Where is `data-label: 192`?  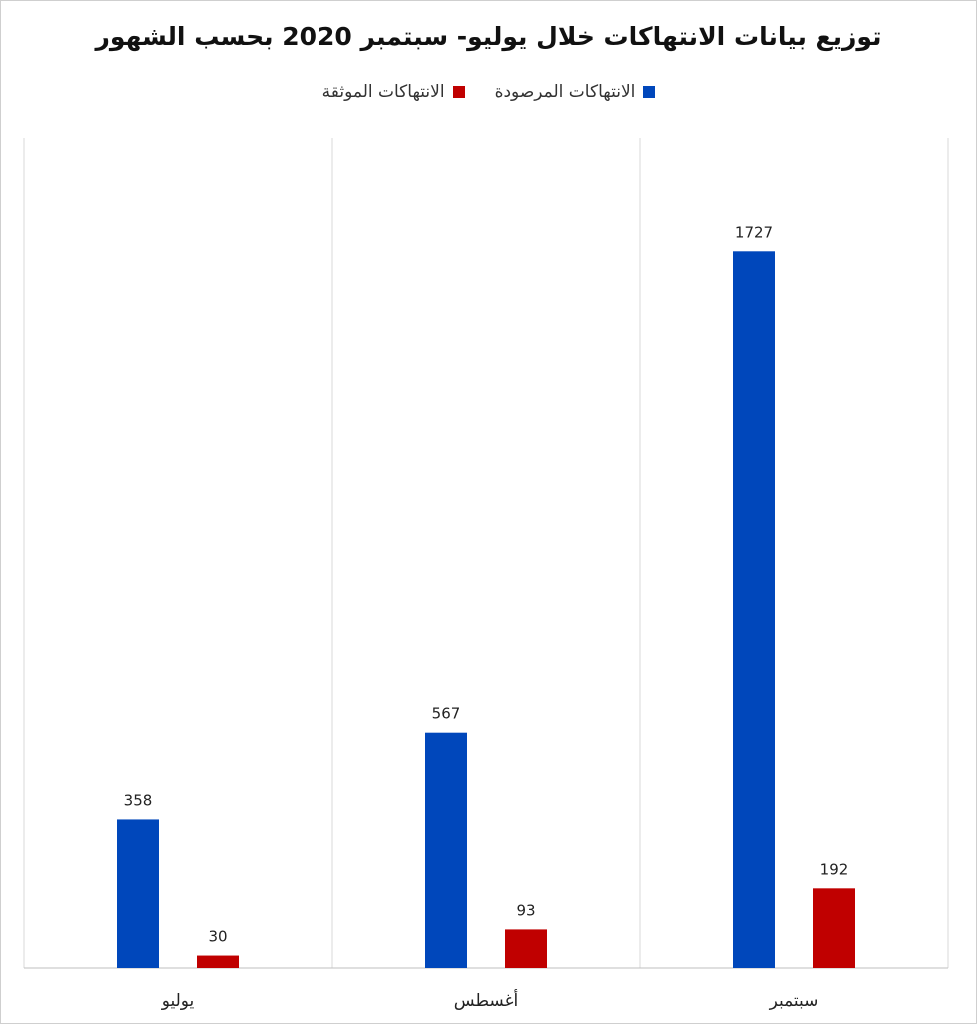 data-label: 192 is located at coordinates (834, 869).